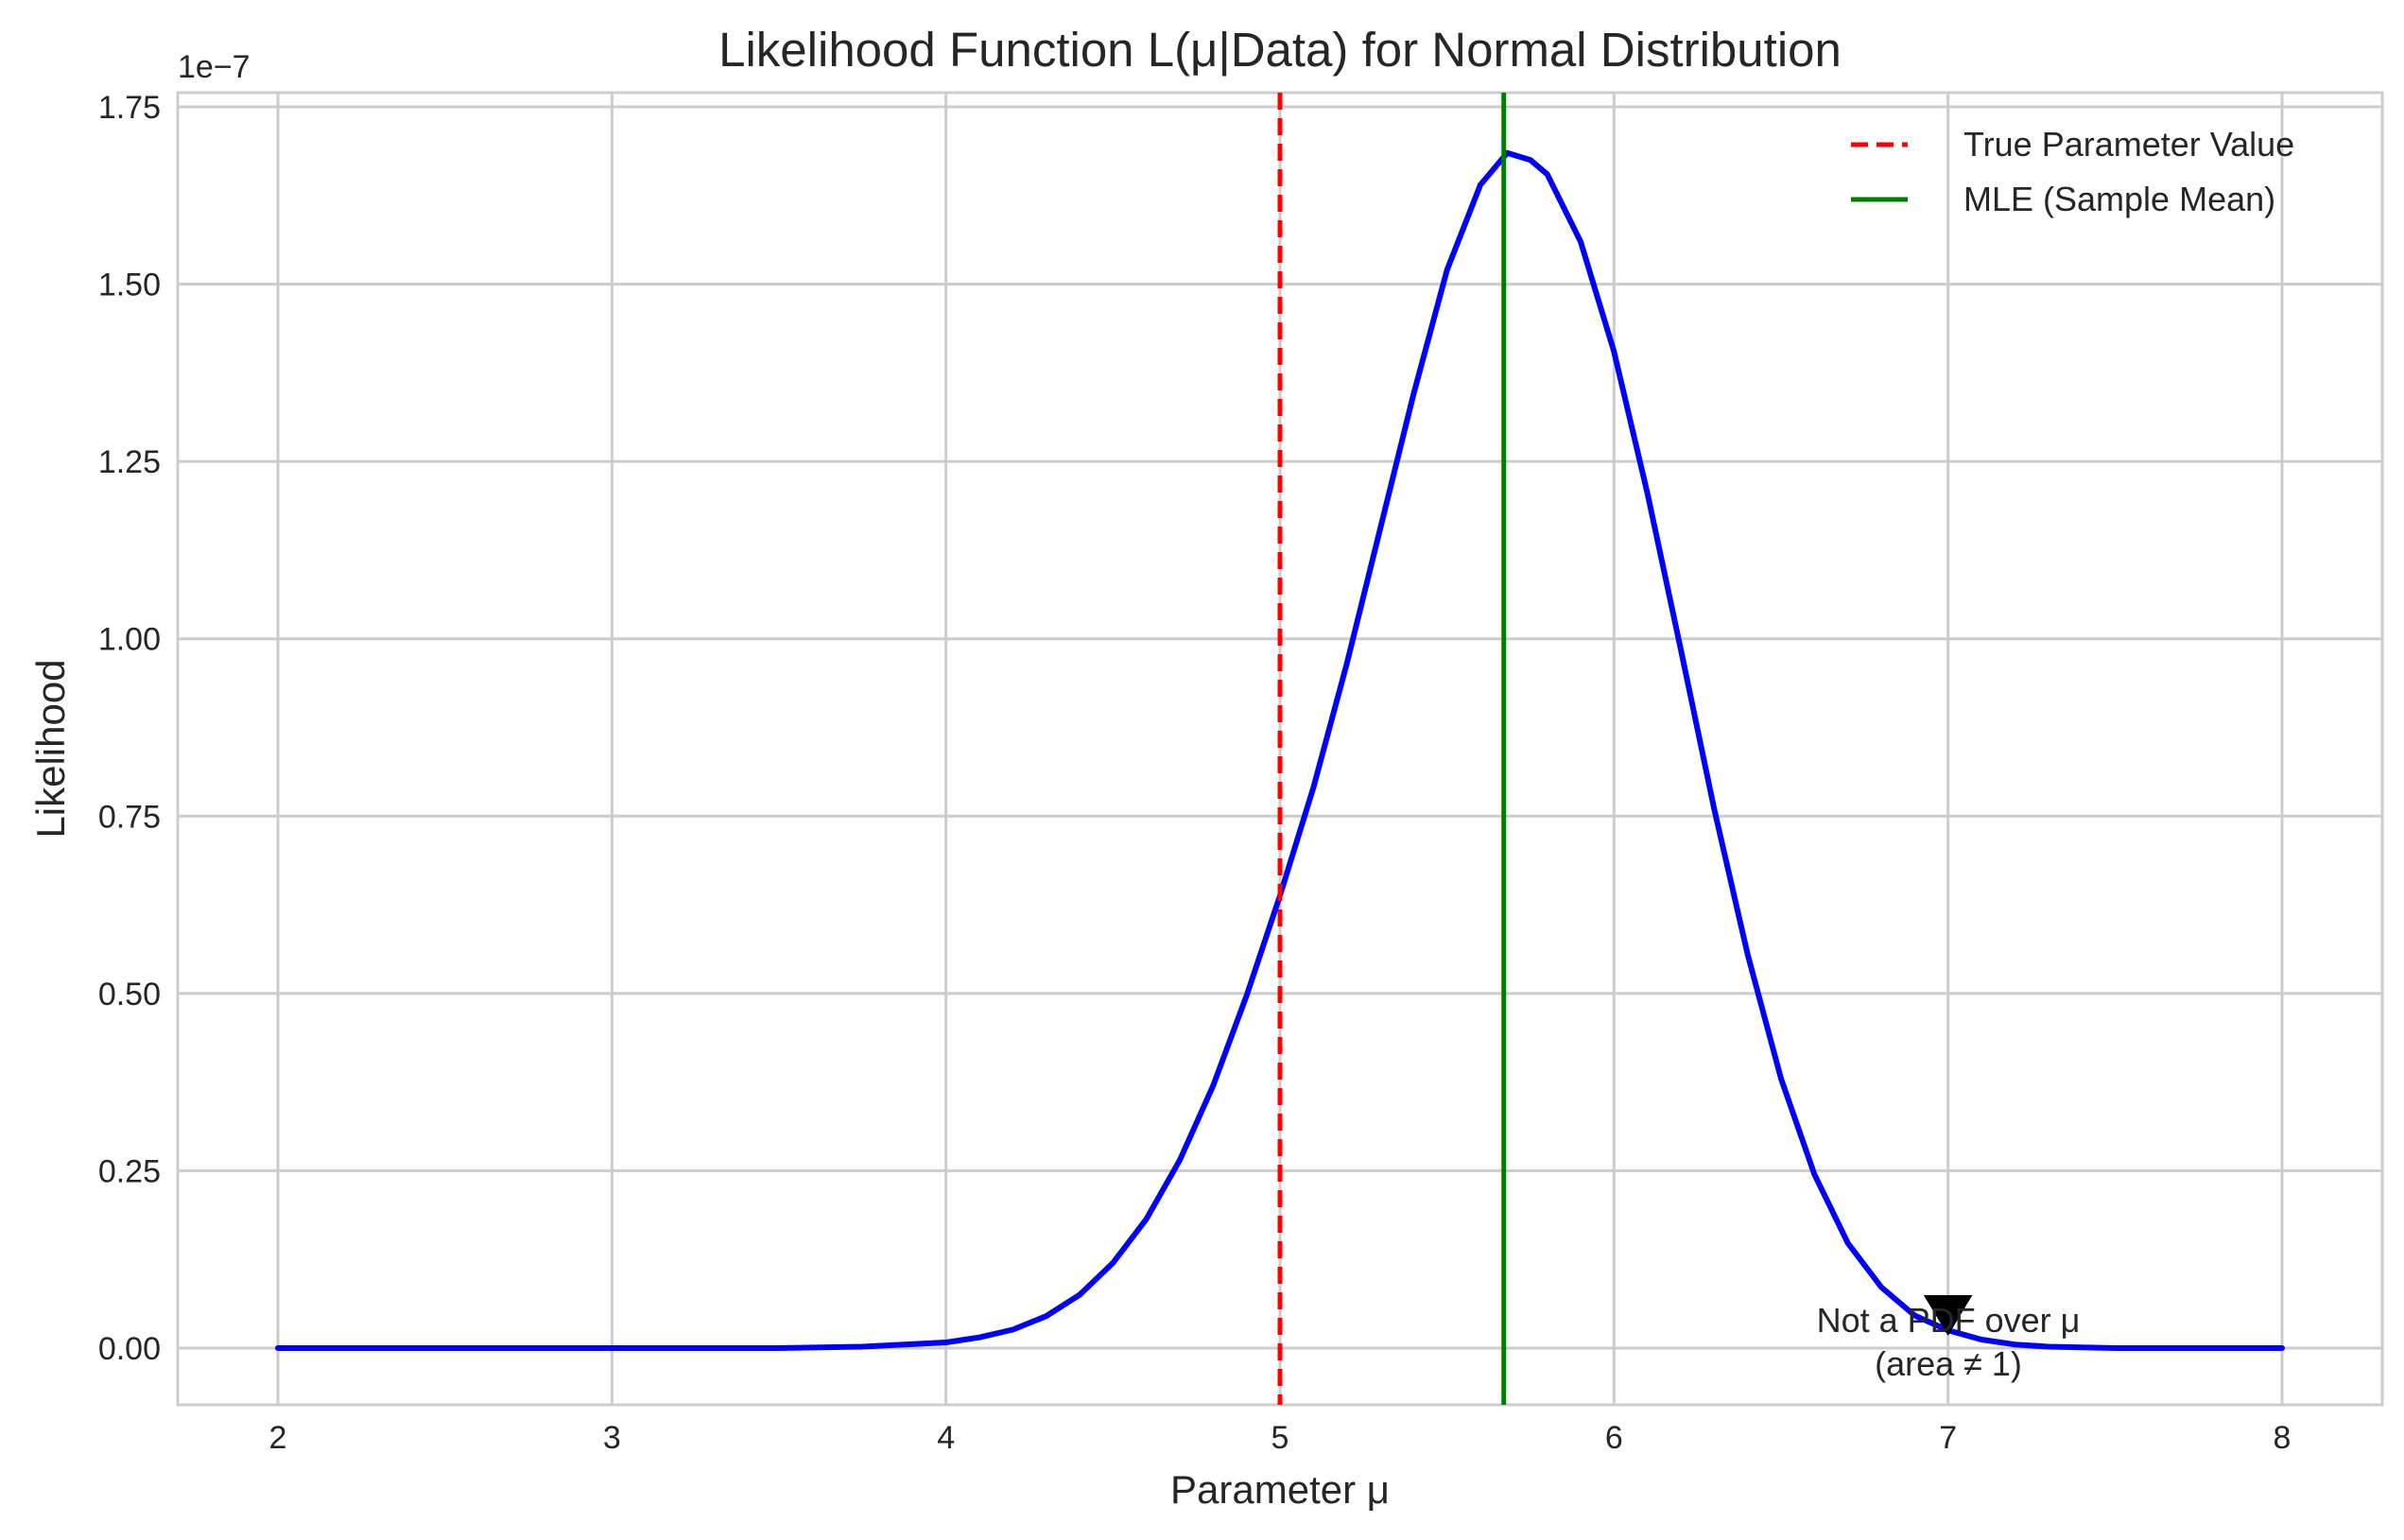 The width and height of the screenshot is (2404, 1540). Describe the element at coordinates (1948, 1363) in the screenshot. I see `annotation-text-line-2: (area ≠ 1)` at that location.